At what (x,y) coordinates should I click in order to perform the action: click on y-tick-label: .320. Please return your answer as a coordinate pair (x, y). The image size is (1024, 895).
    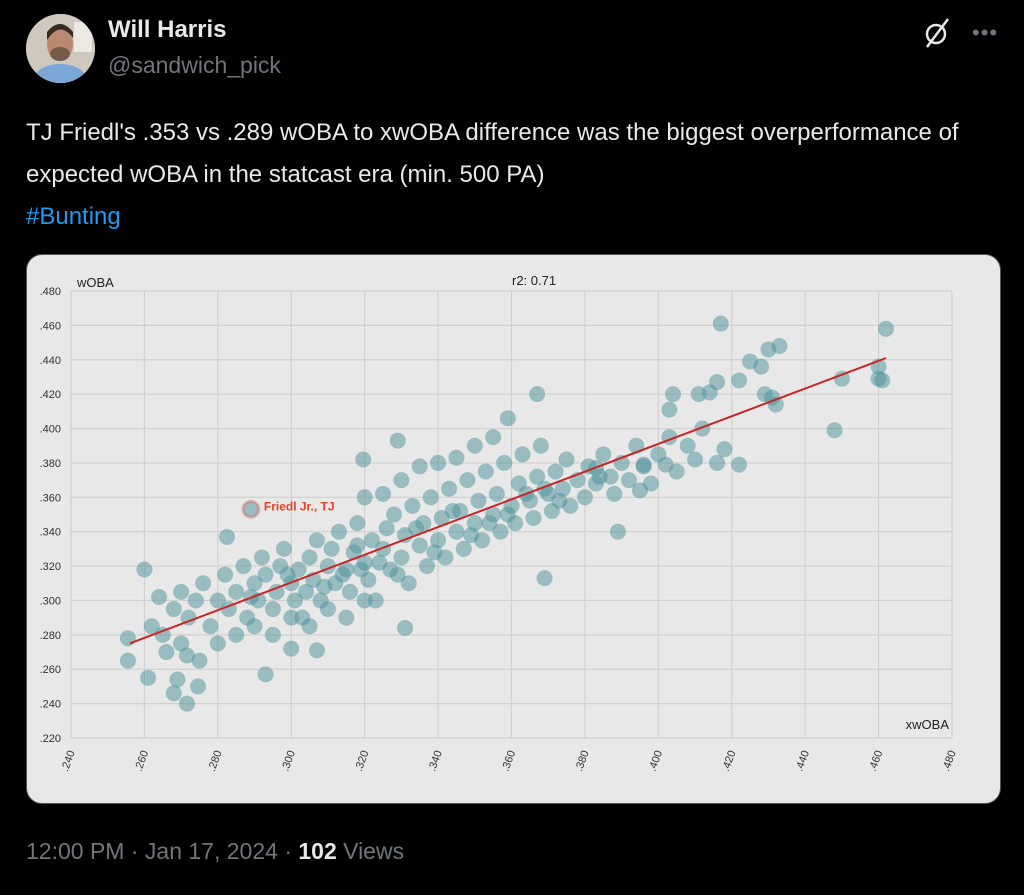
    Looking at the image, I should click on (50, 567).